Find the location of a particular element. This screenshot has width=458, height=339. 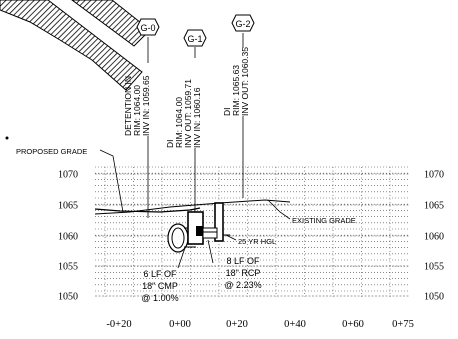

elevation-label-left: 1065 is located at coordinates (68, 206).